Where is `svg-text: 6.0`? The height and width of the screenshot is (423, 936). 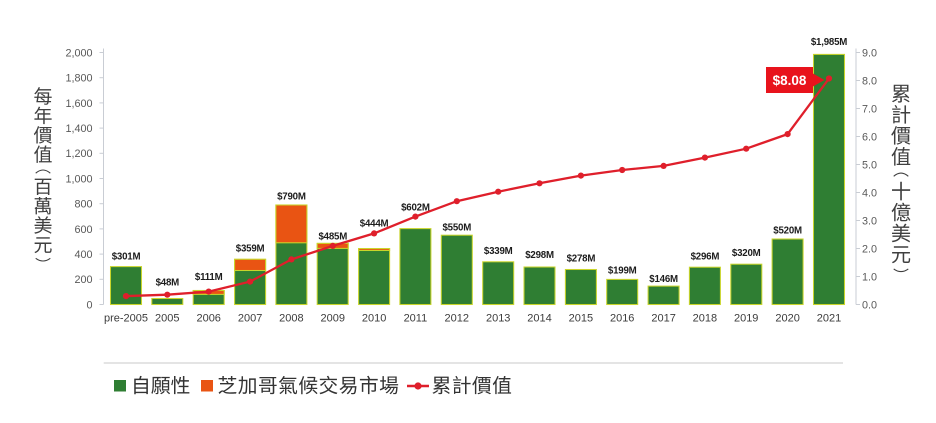 svg-text: 6.0 is located at coordinates (869, 137).